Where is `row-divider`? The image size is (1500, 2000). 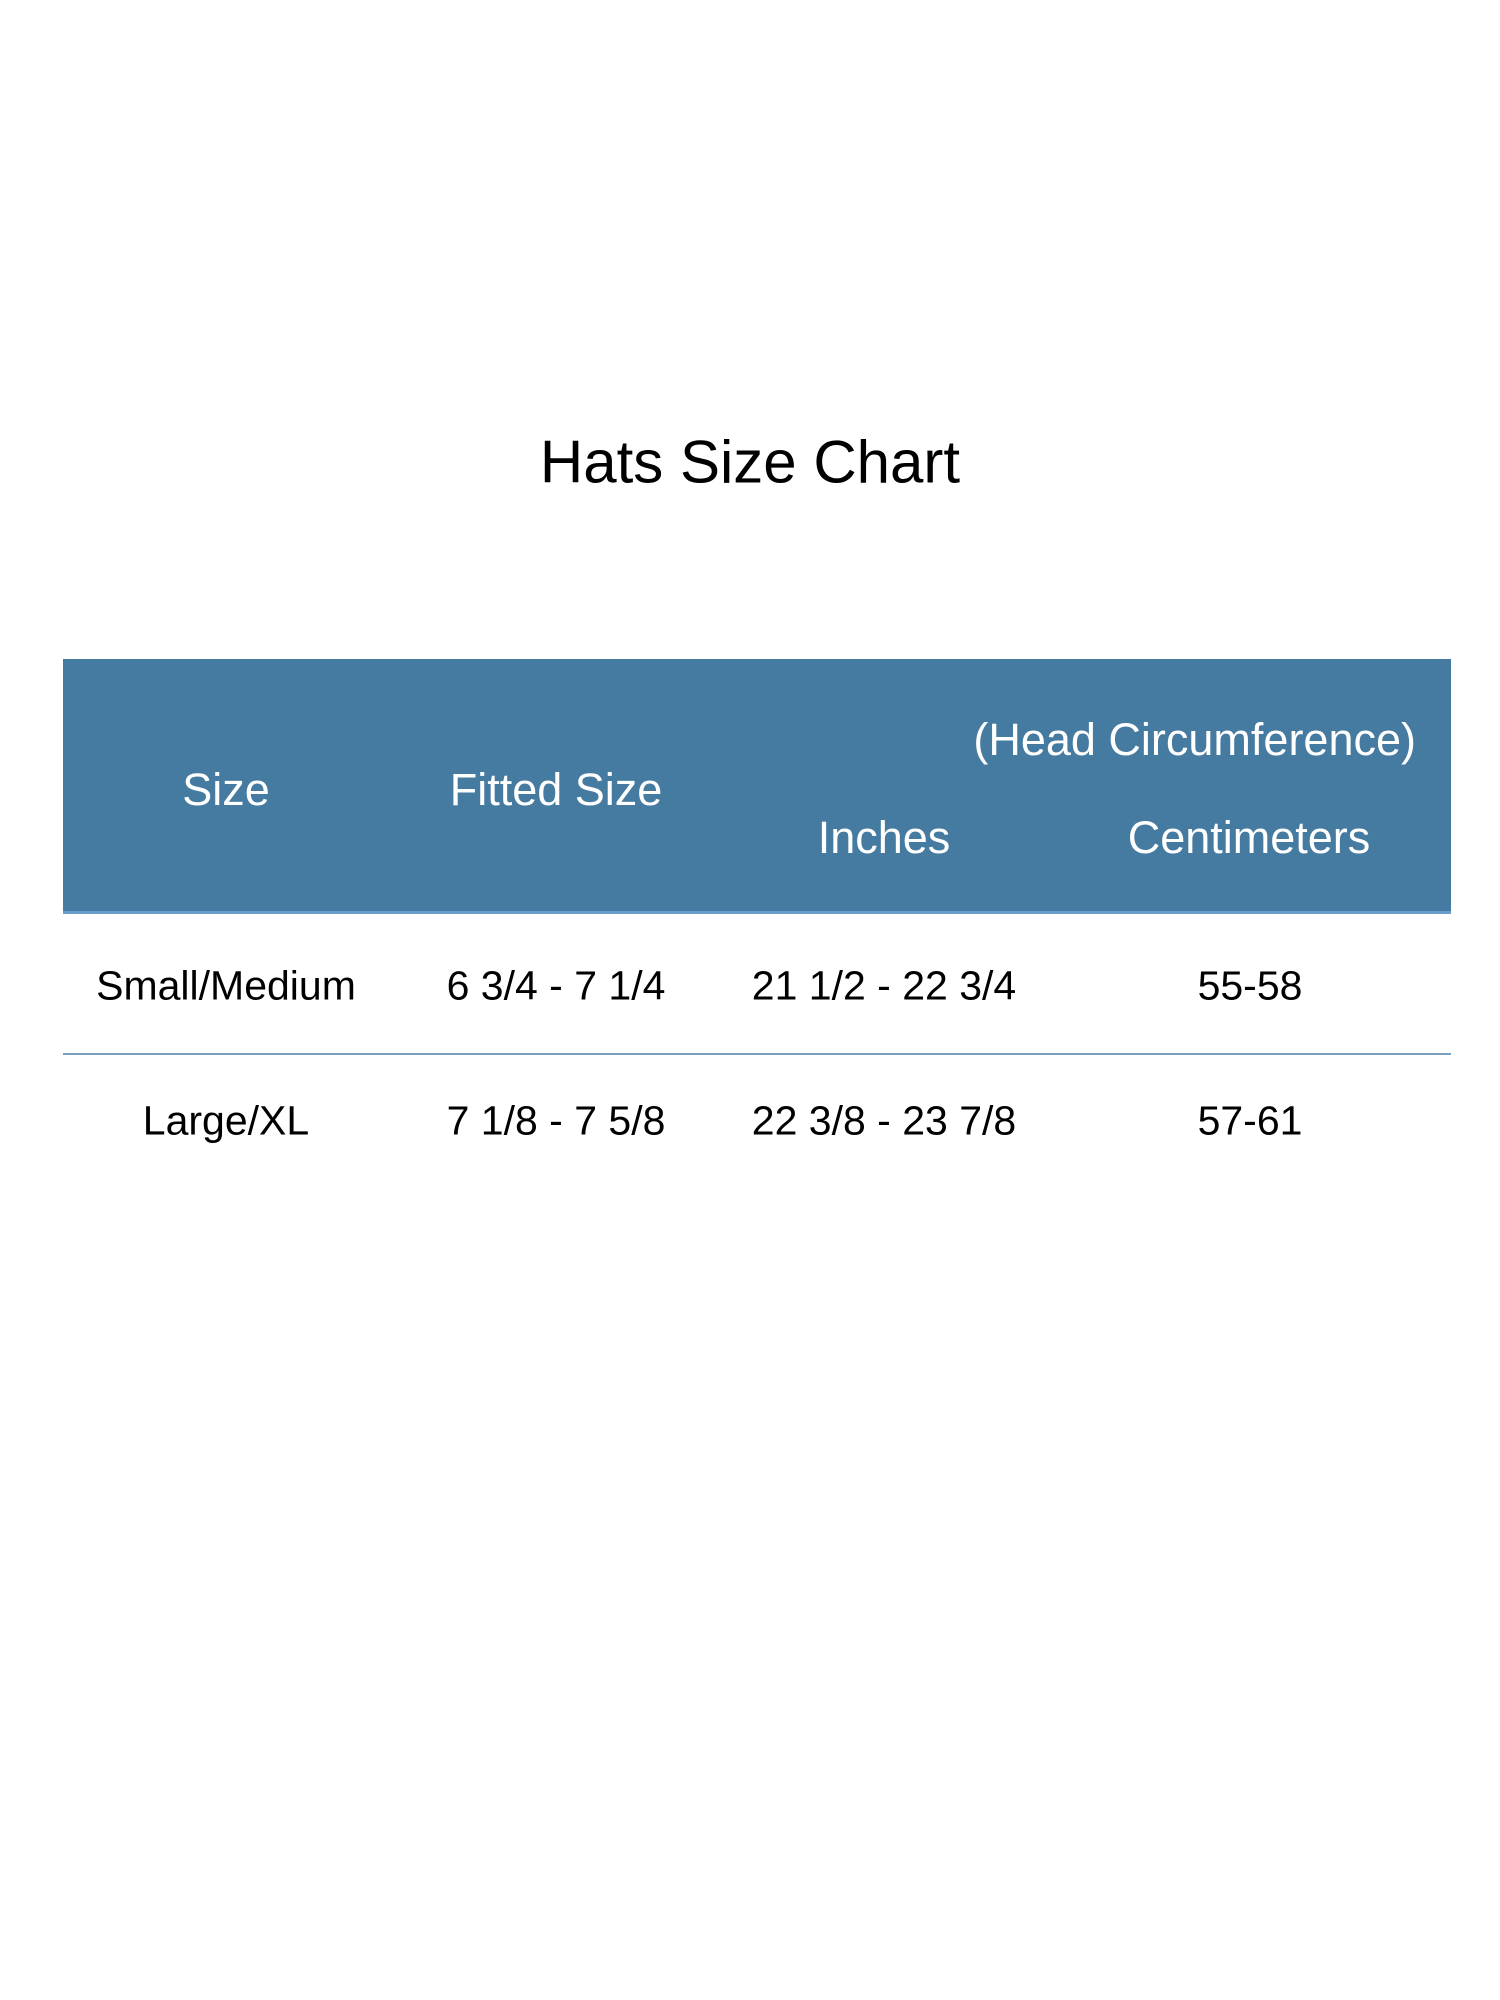
row-divider is located at coordinates (757, 1054).